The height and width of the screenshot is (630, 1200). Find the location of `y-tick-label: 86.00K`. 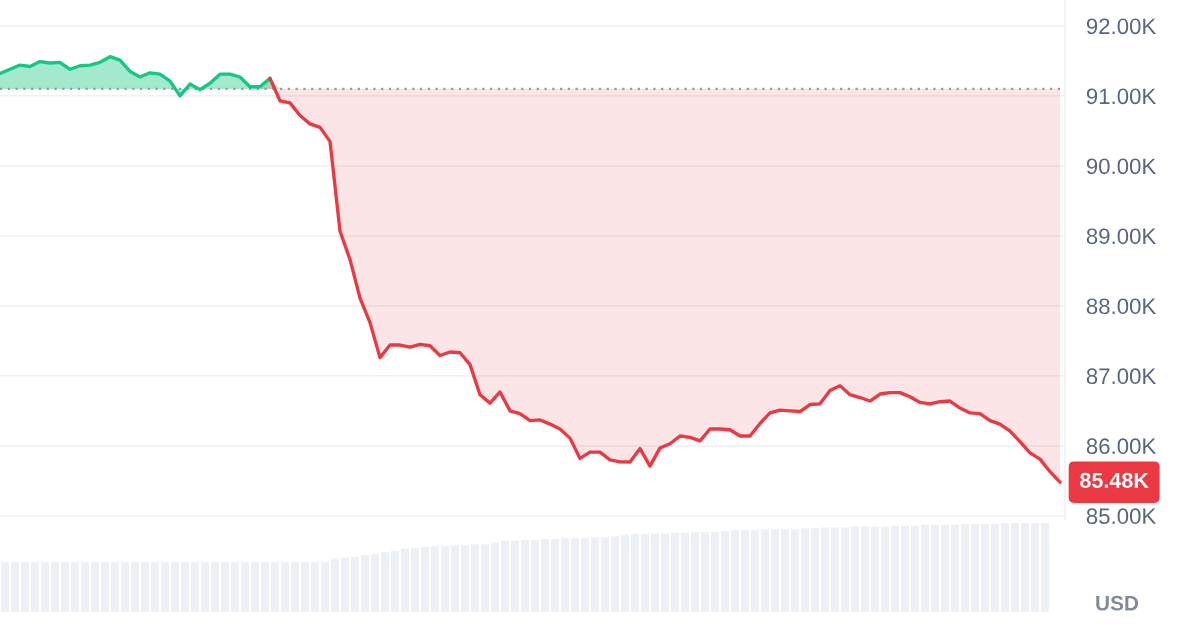

y-tick-label: 86.00K is located at coordinates (1121, 446).